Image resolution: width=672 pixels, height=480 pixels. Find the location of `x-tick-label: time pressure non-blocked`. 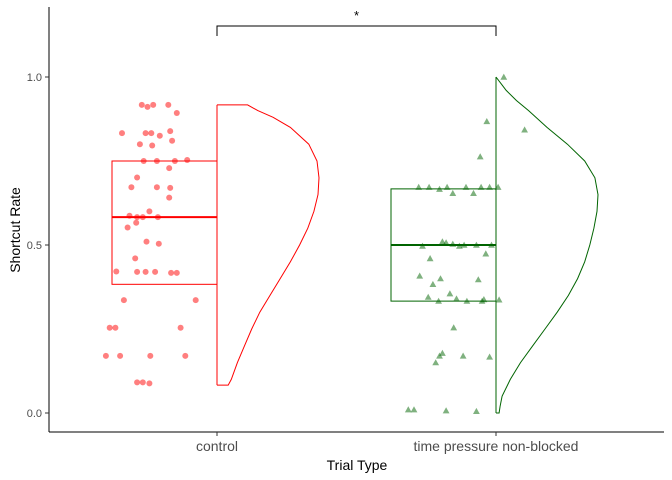

x-tick-label: time pressure non-blocked is located at coordinates (496, 446).